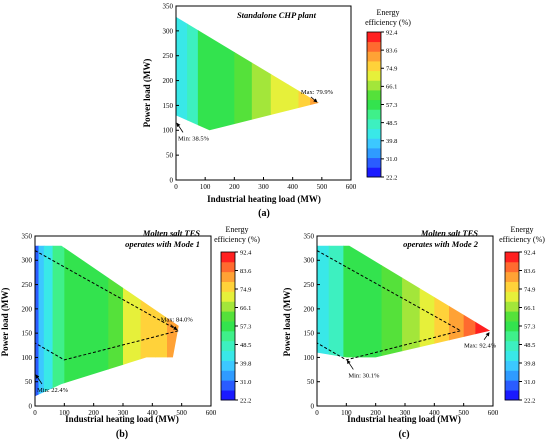 This screenshot has width=550, height=442. I want to click on min-label: Min: 38.5%, so click(194, 138).